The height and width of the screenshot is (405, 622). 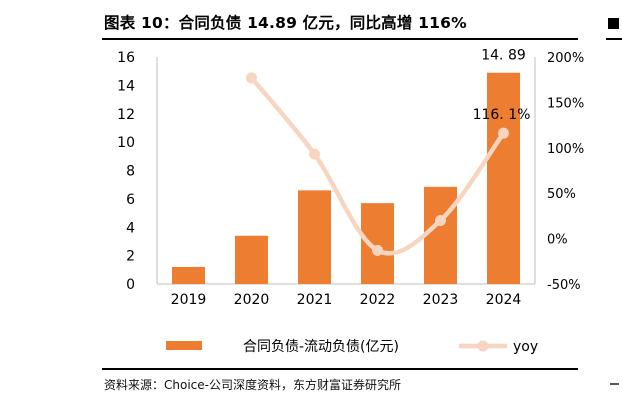 What do you see at coordinates (346, 300) in the screenshot?
I see `x-axis-ticks: 2019 2020 2021 2022 2023 2024` at bounding box center [346, 300].